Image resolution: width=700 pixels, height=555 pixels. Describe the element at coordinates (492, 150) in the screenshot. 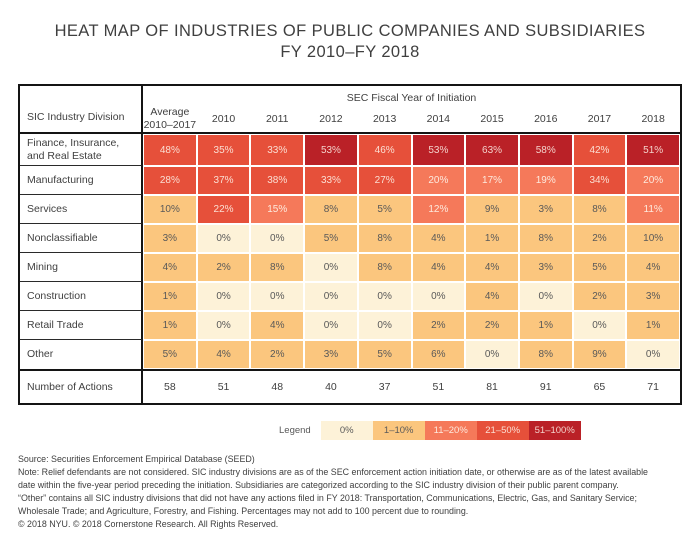

I see `heatmap-cell: 63%` at that location.